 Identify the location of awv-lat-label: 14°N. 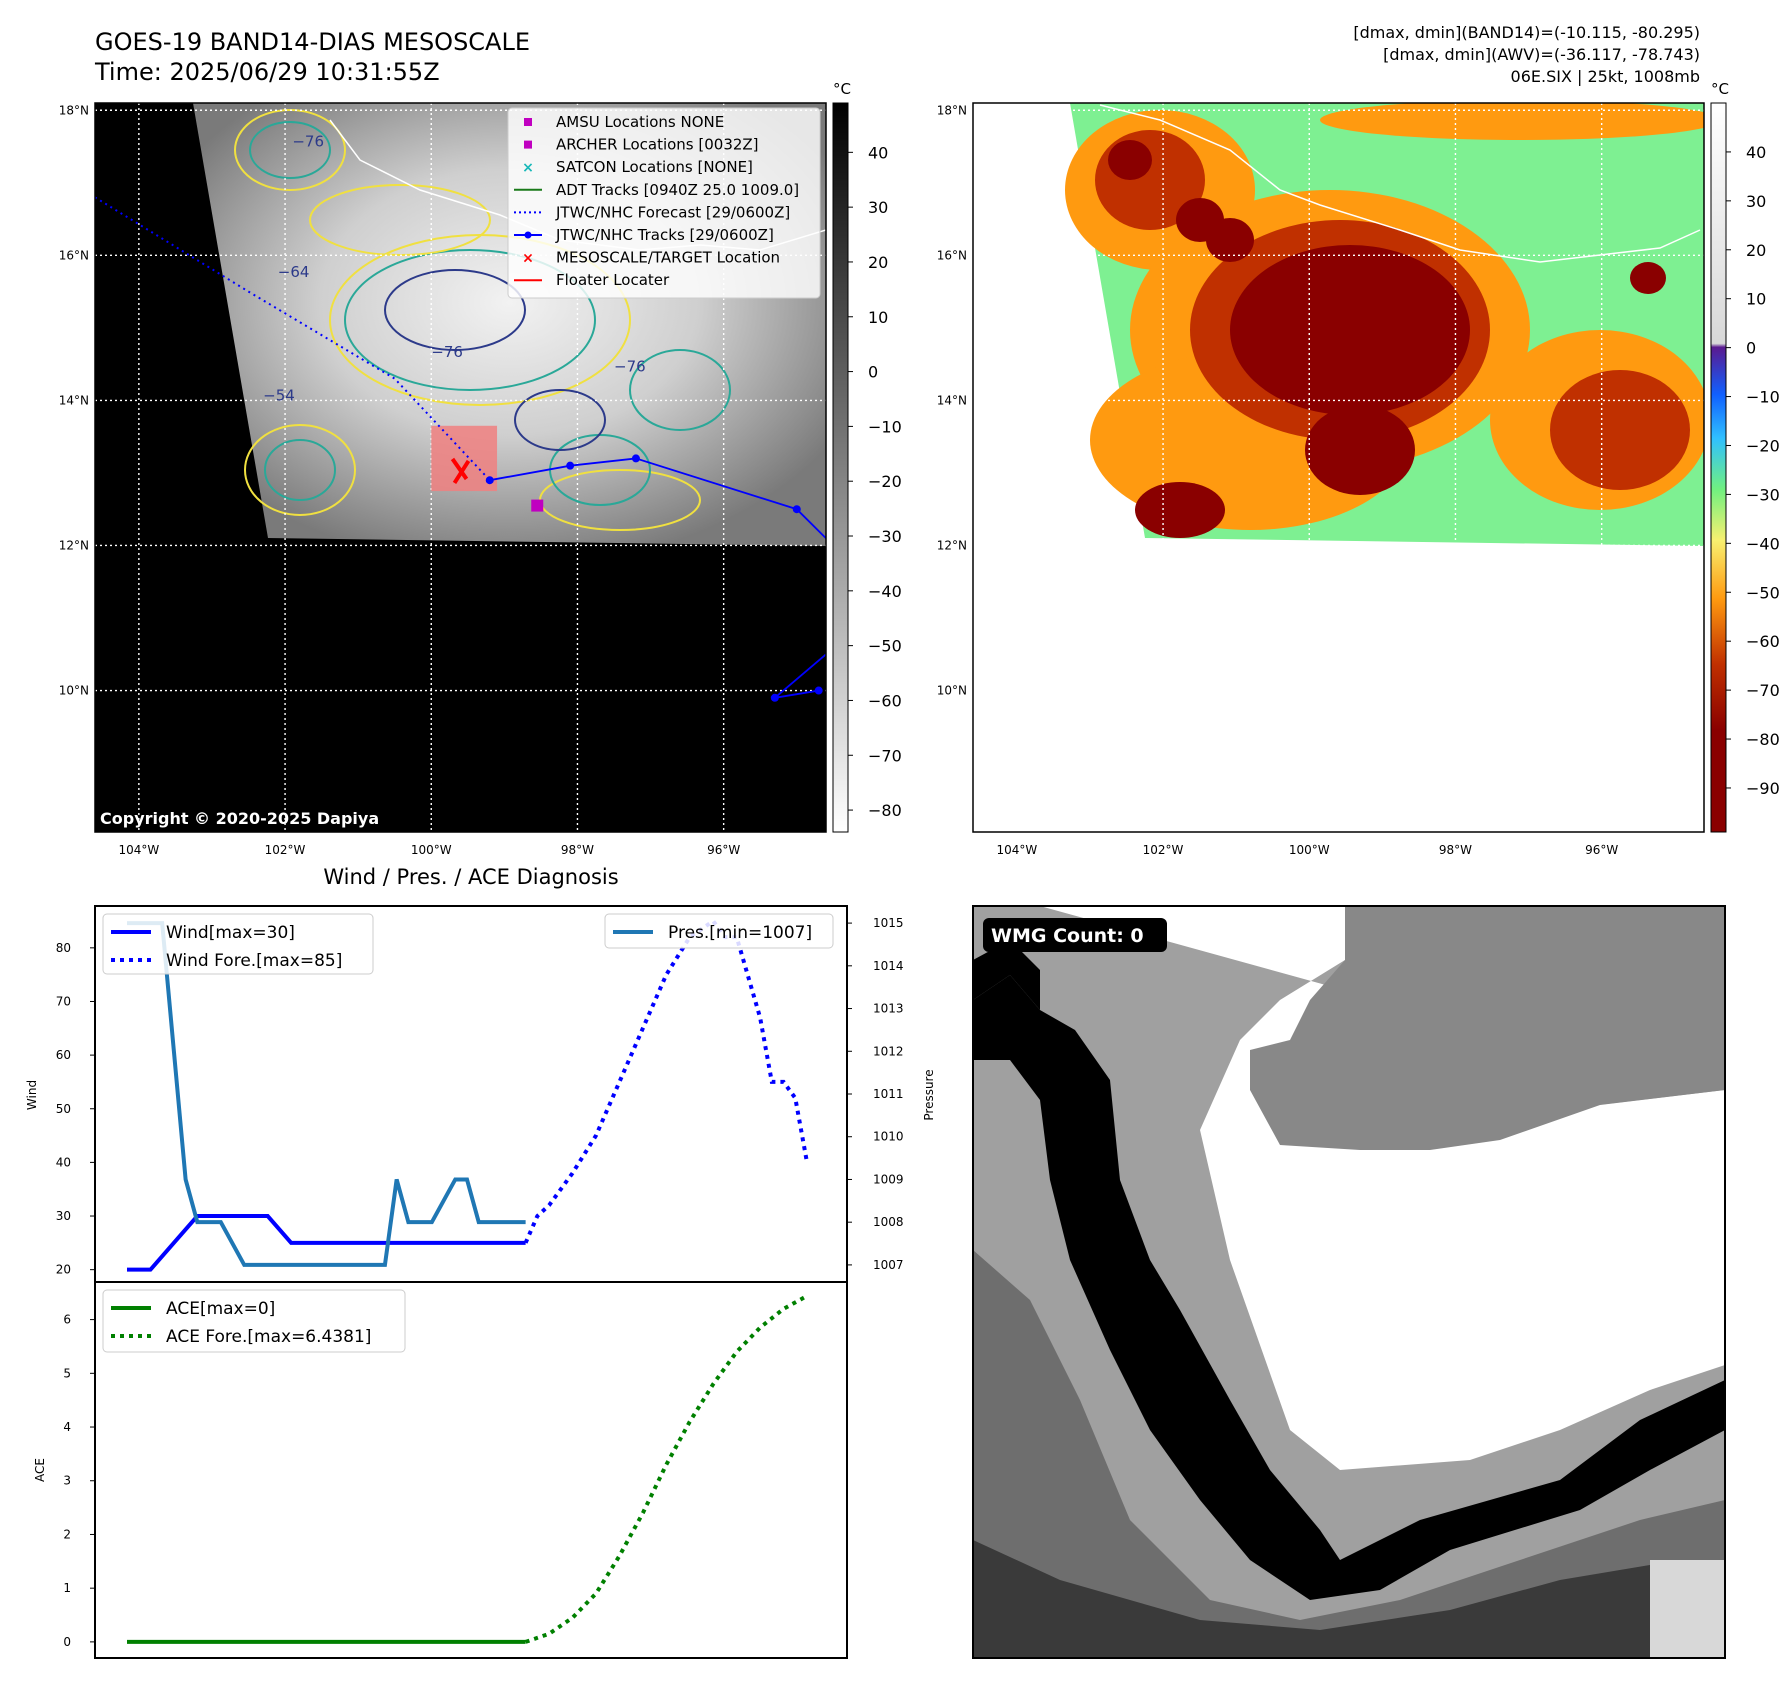
(952, 400).